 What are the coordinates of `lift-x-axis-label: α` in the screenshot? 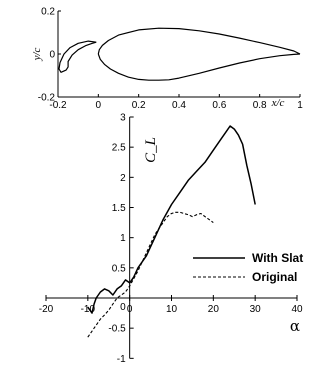 It's located at (295, 326).